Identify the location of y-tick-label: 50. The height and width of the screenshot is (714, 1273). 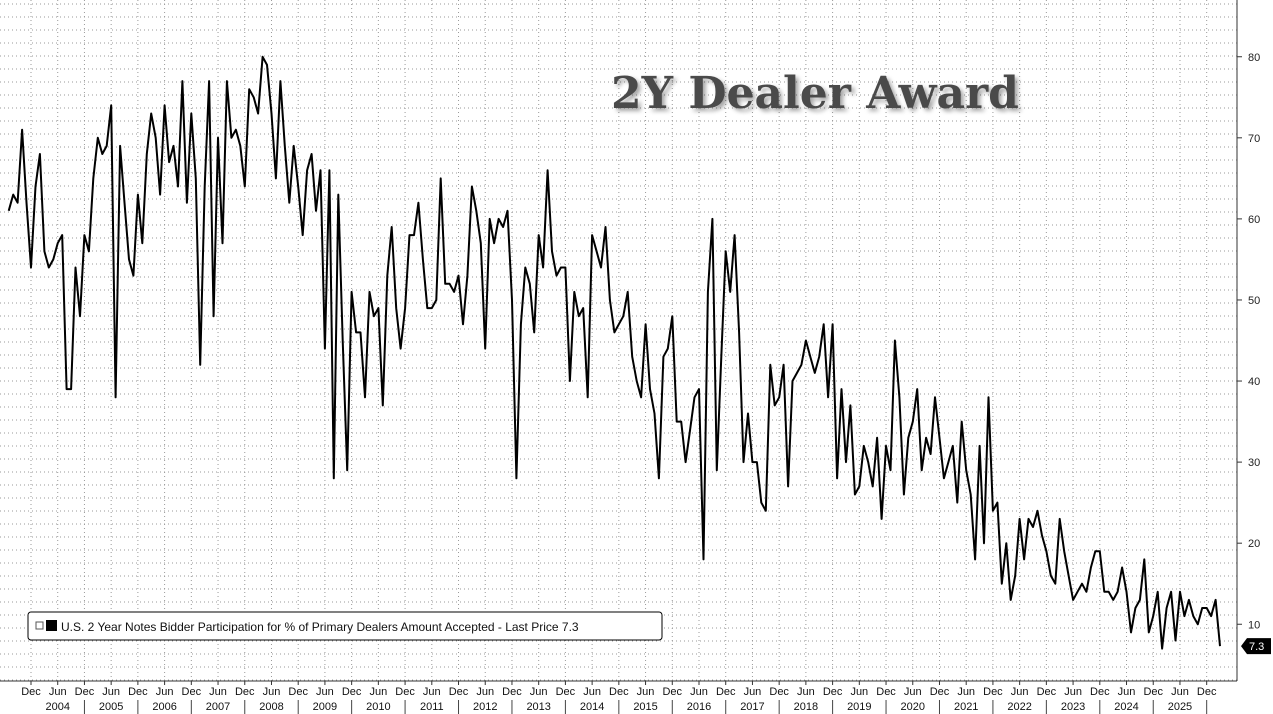
(1254, 301).